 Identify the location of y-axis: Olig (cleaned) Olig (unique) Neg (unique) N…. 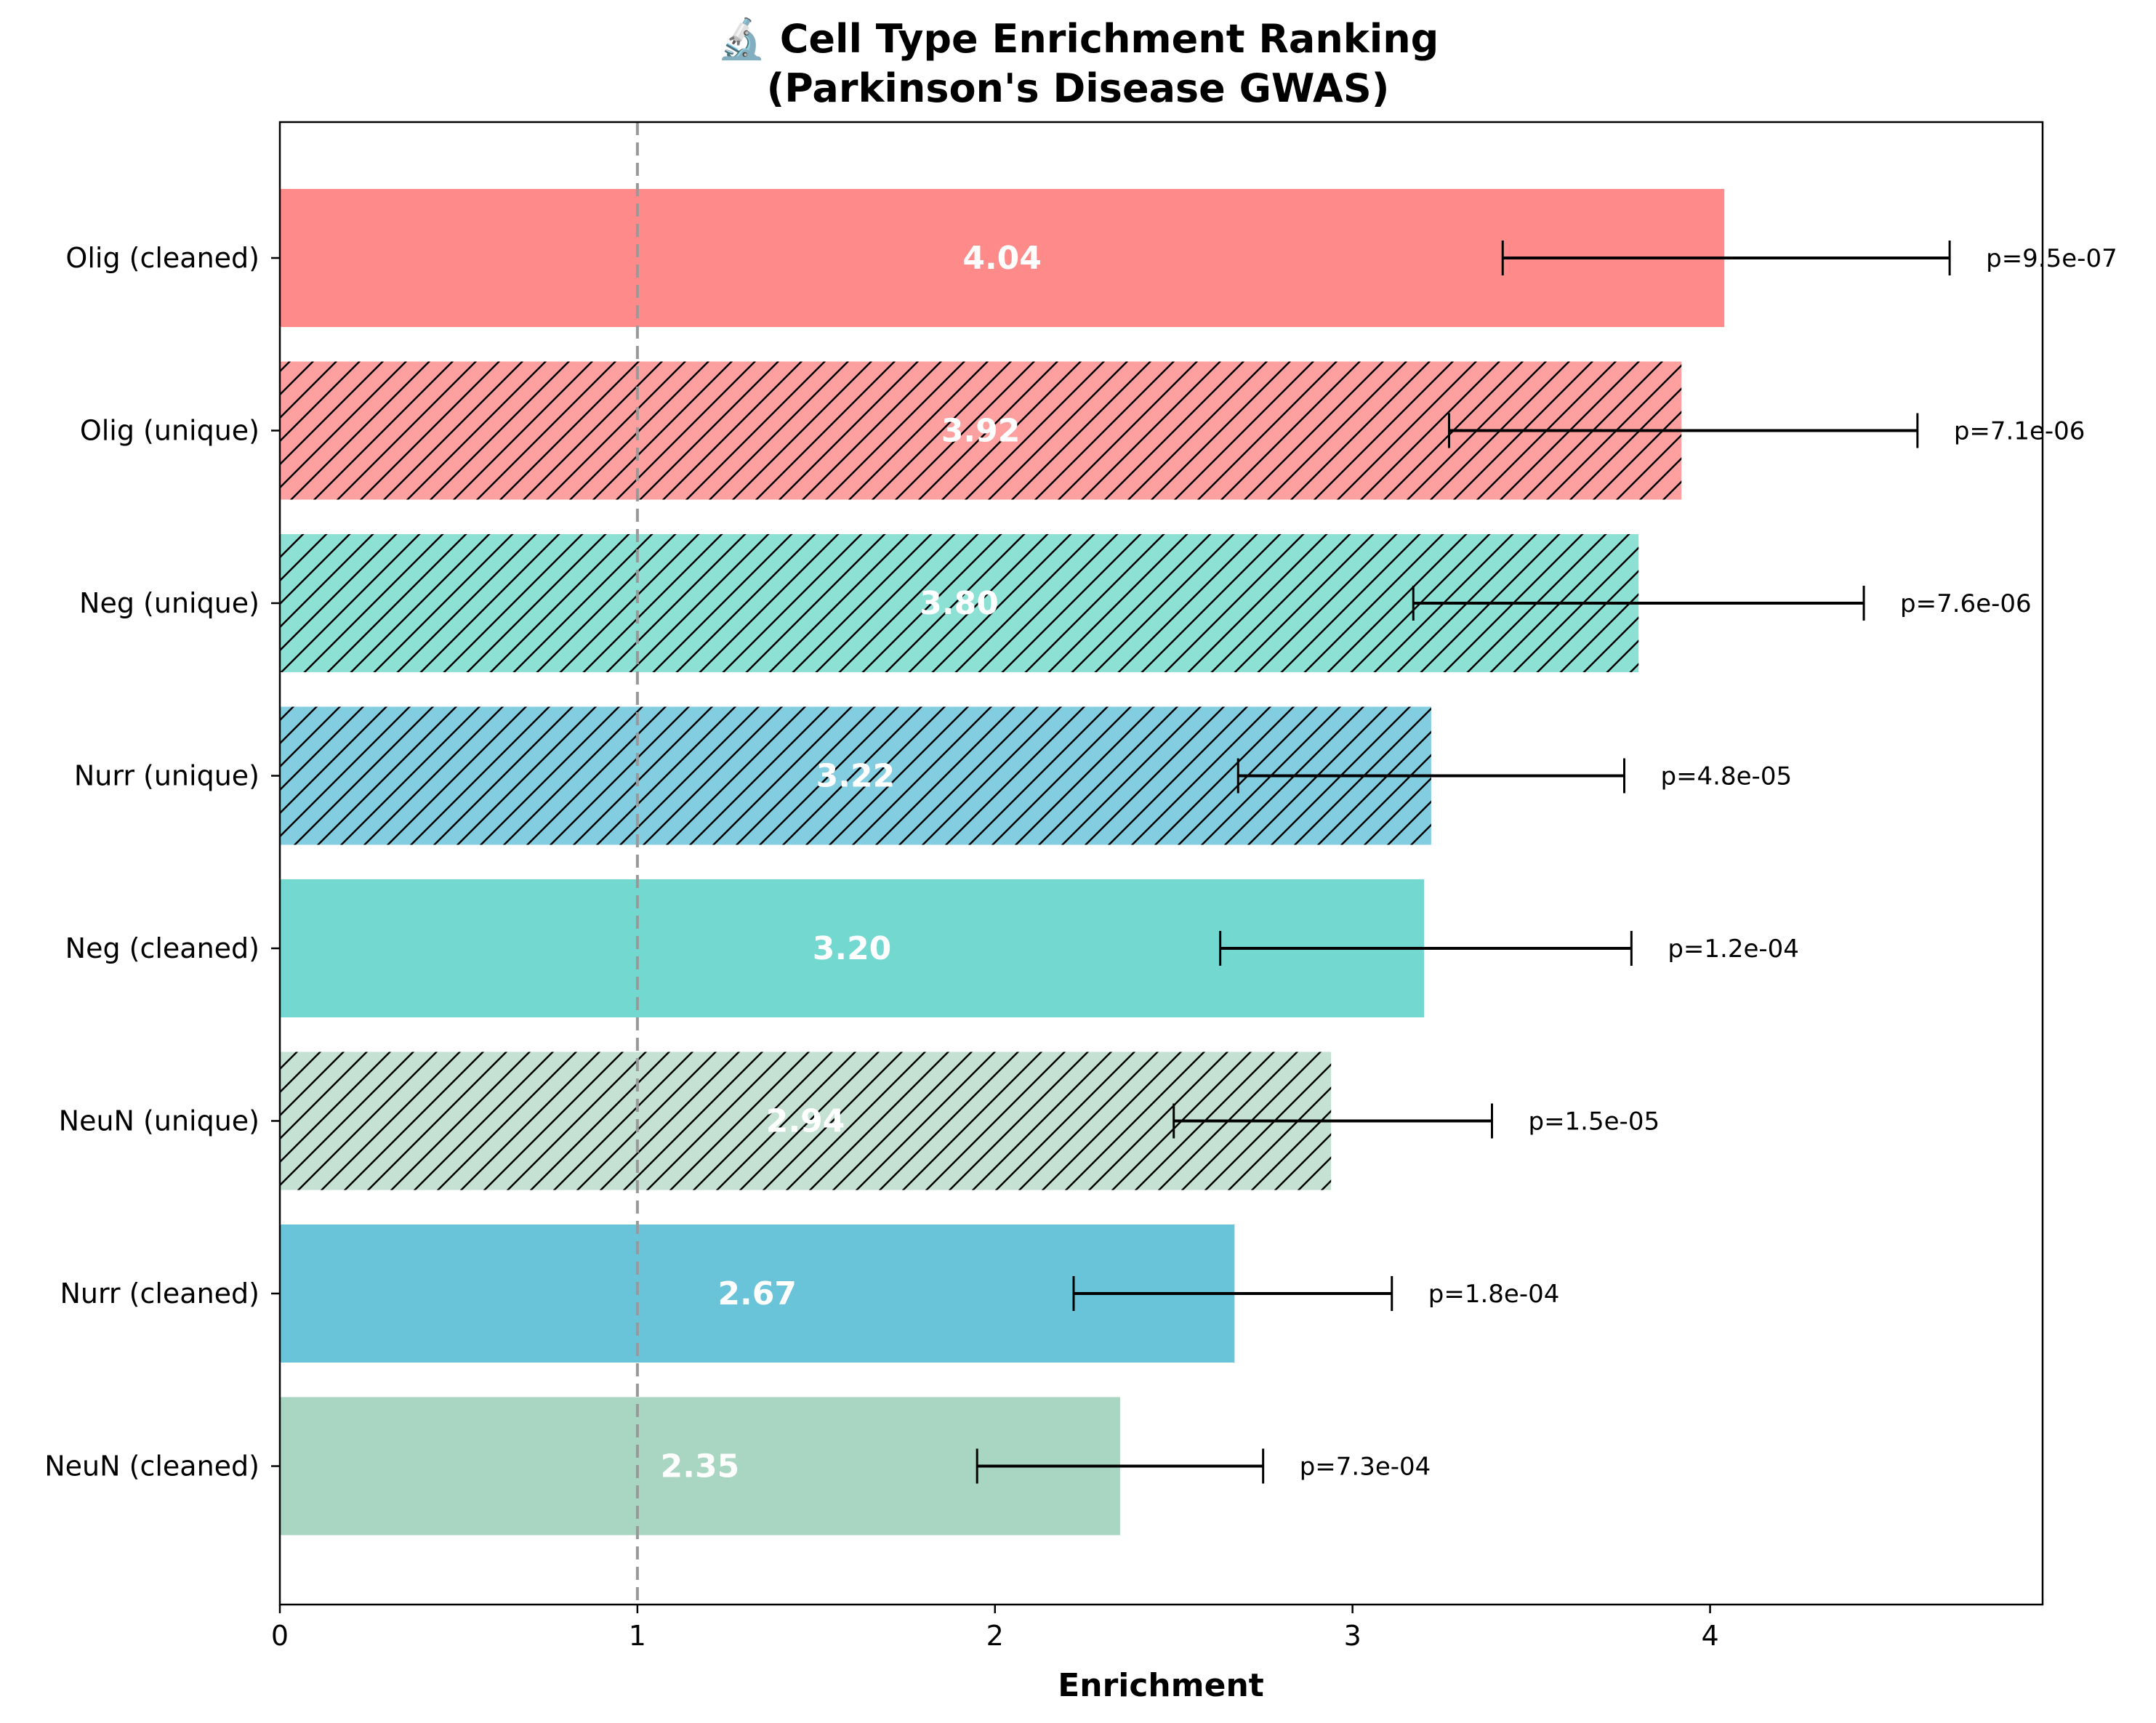
(162, 862).